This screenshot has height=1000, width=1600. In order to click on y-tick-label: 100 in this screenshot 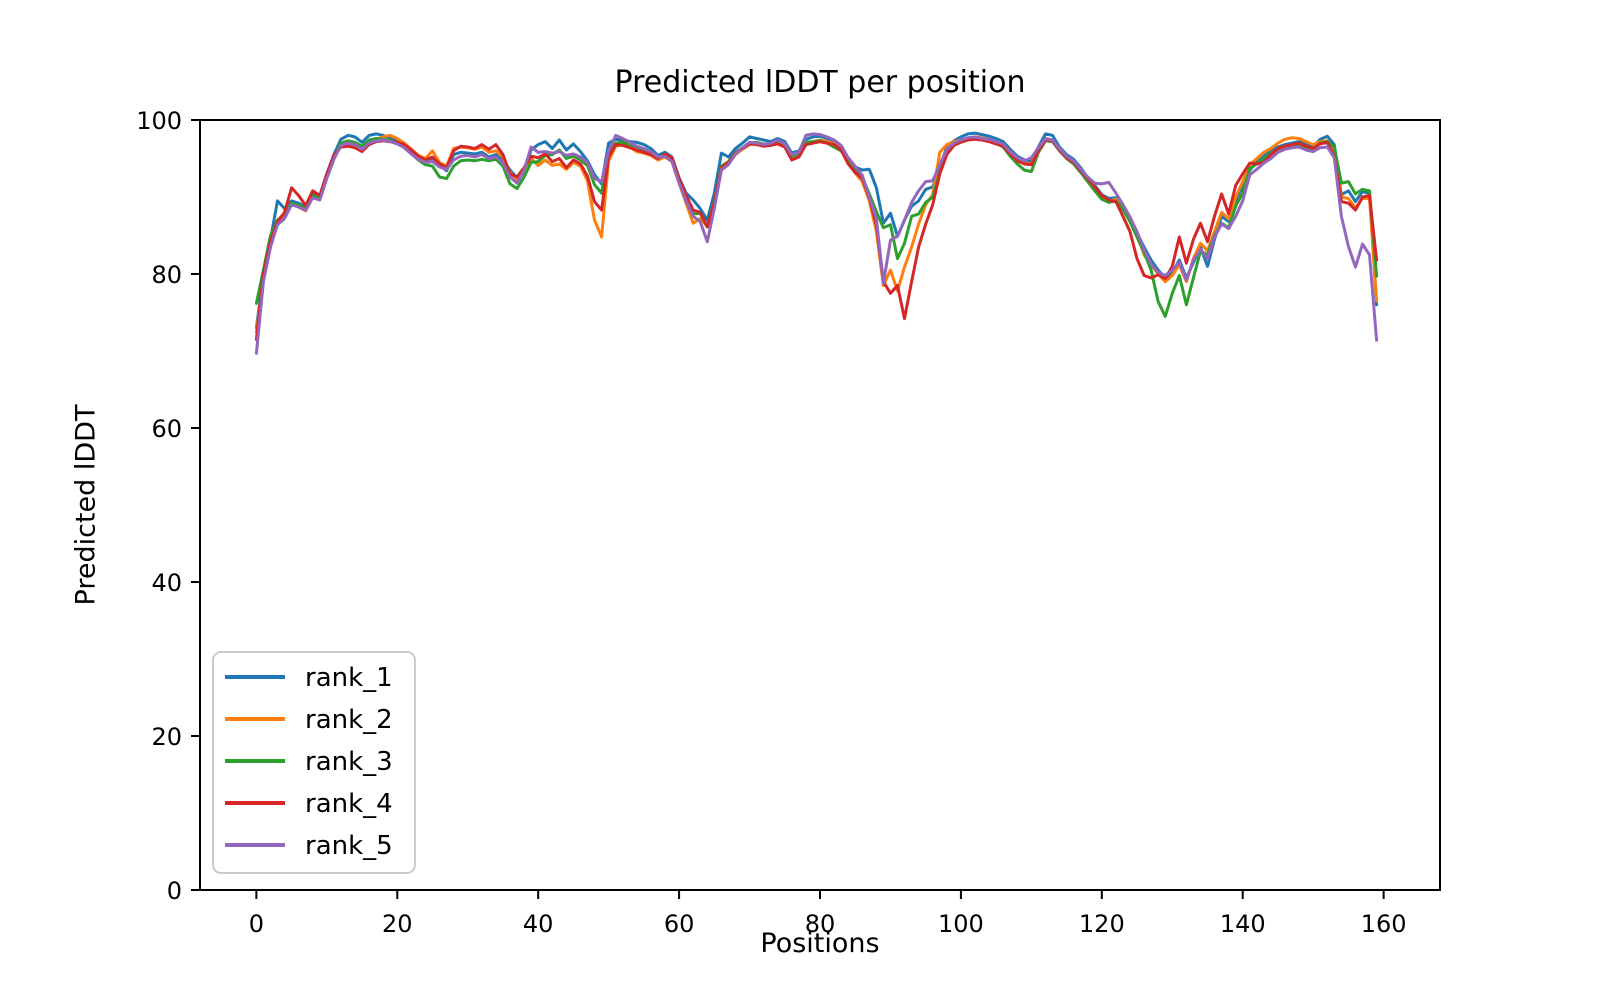, I will do `click(159, 121)`.